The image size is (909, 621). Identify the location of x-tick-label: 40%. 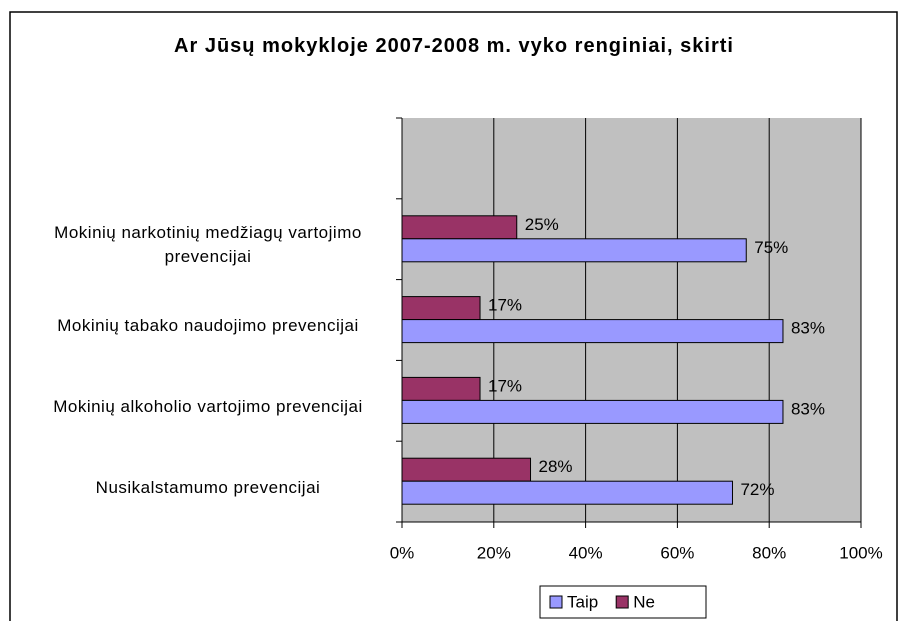
(586, 552).